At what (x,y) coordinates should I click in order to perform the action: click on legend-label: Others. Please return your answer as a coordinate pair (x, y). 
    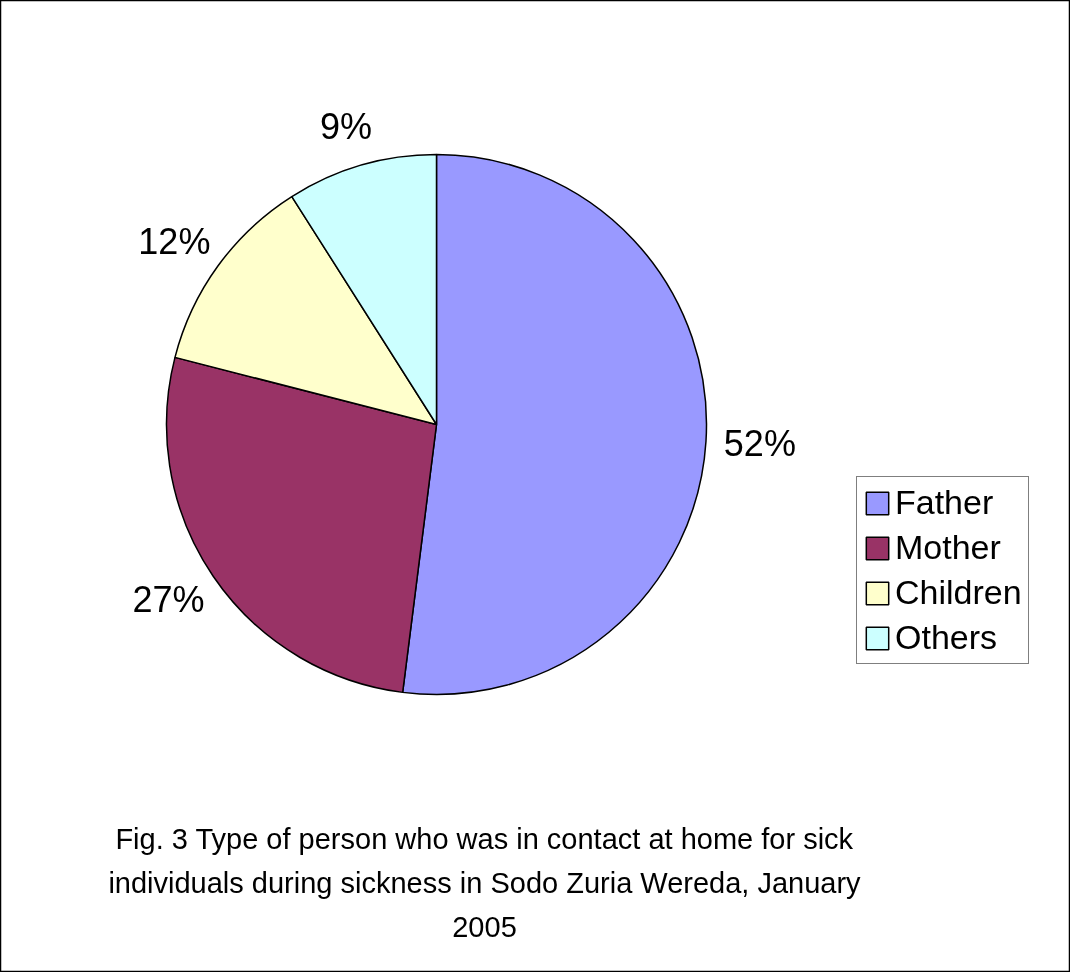
    Looking at the image, I should click on (946, 637).